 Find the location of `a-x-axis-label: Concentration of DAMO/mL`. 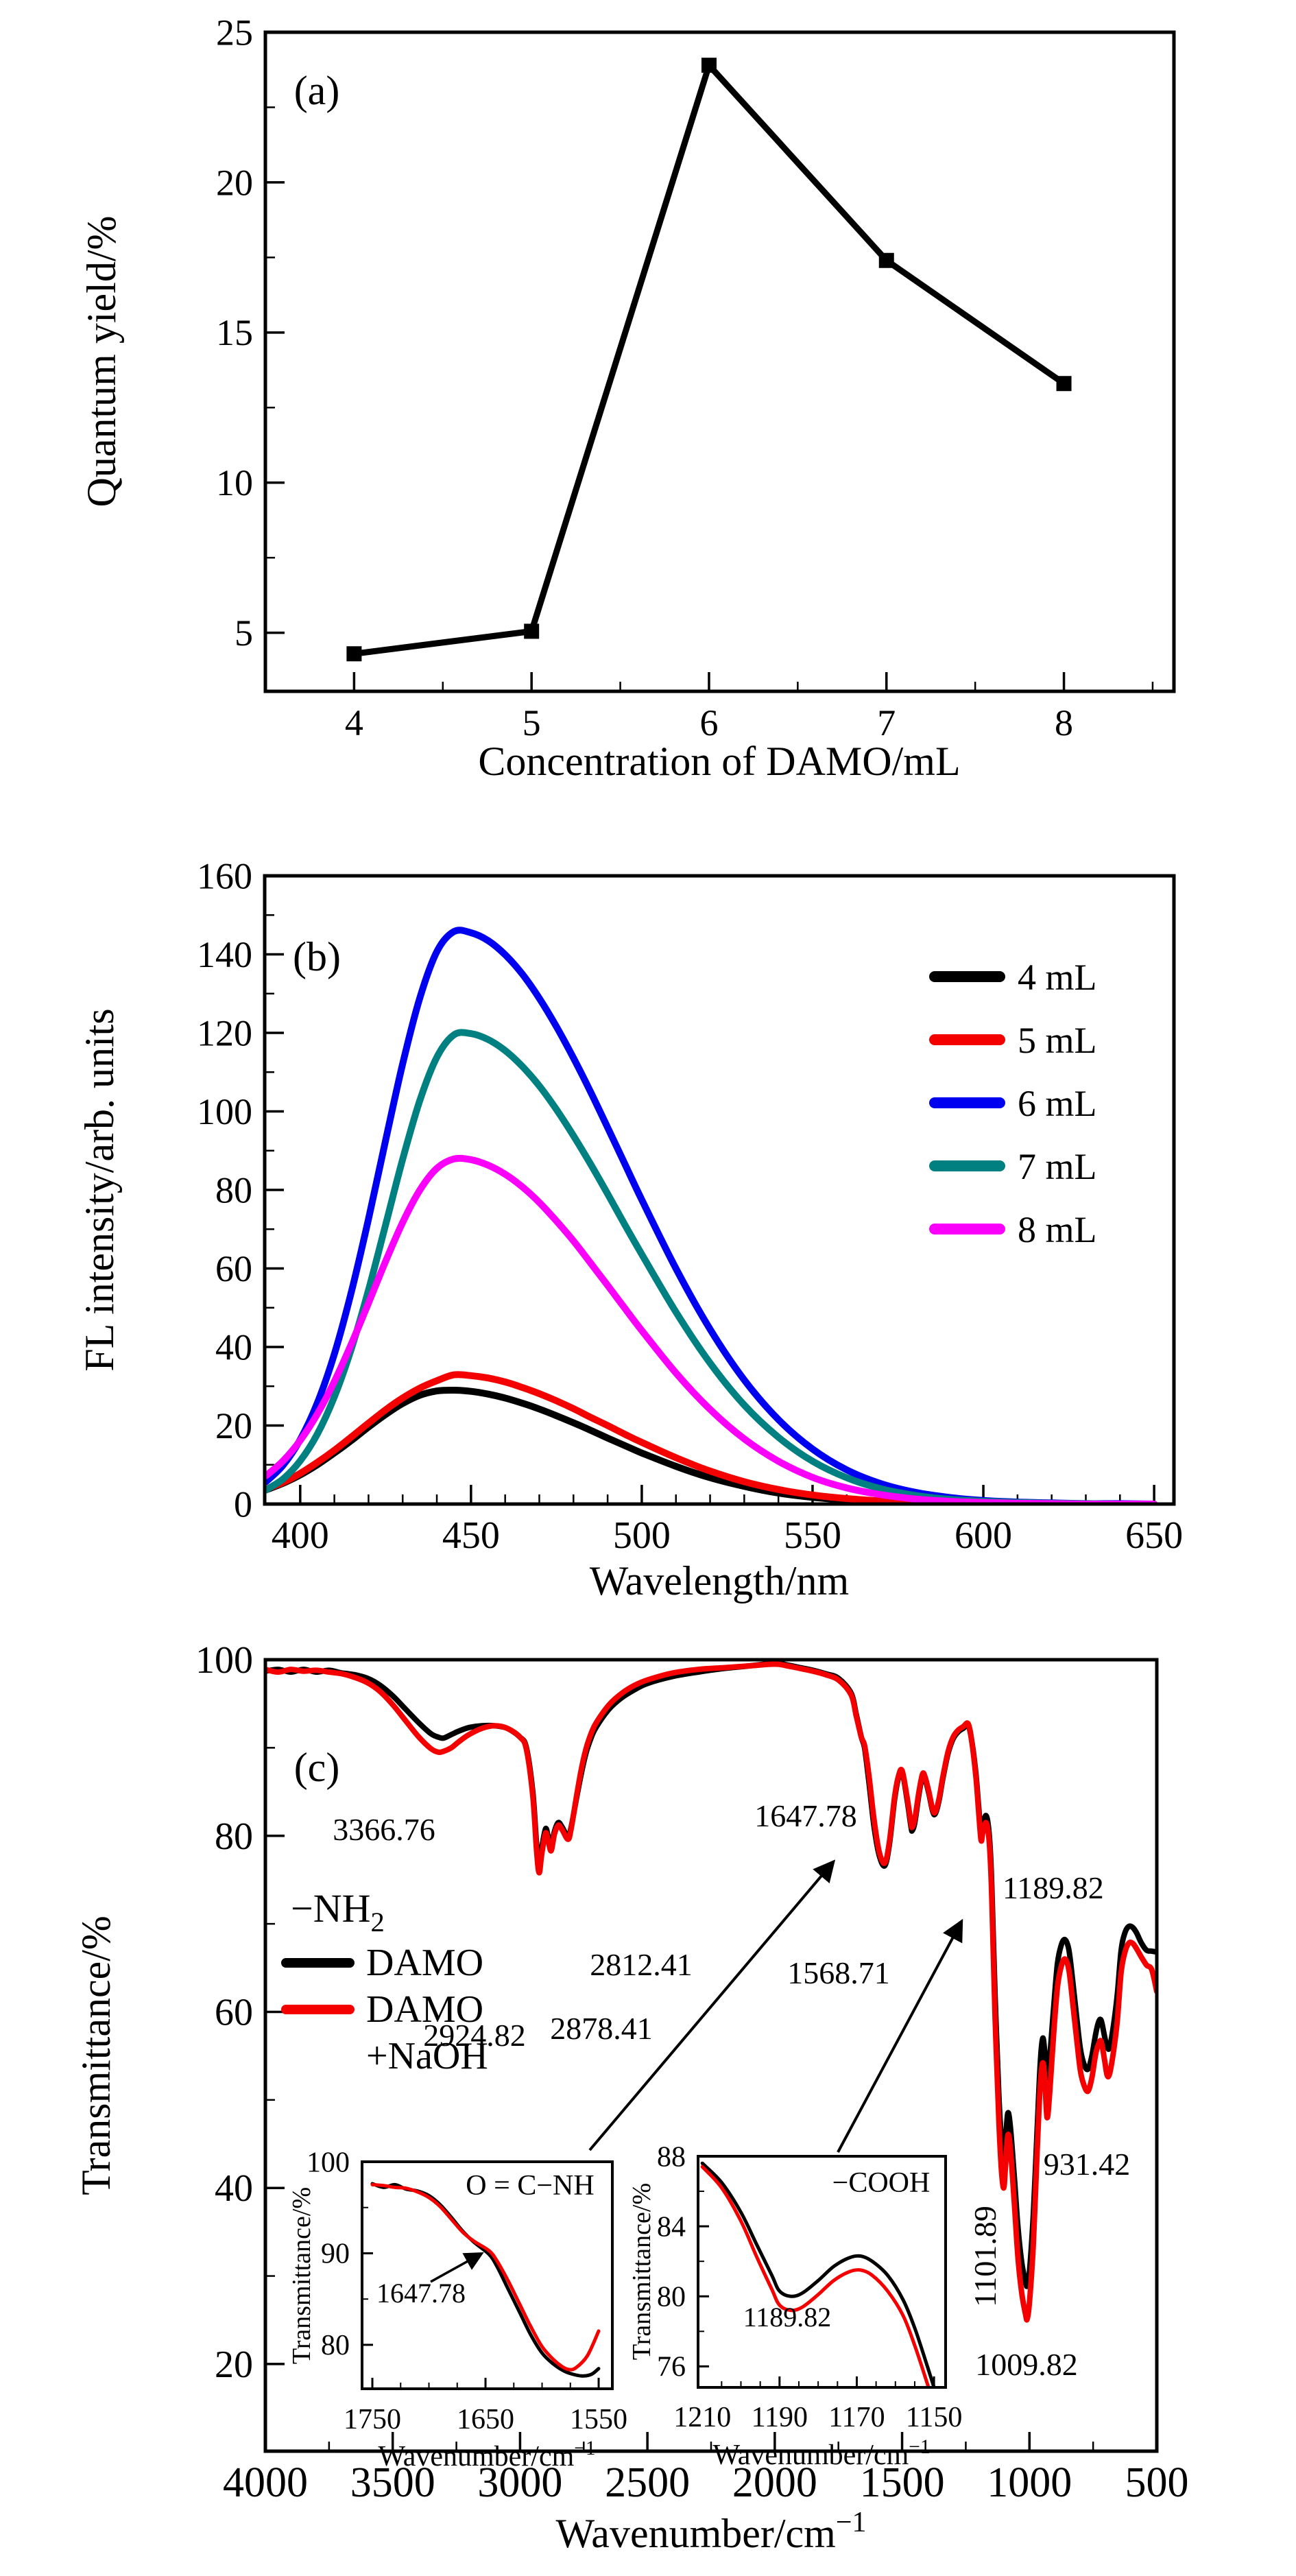

a-x-axis-label: Concentration of DAMO/mL is located at coordinates (719, 761).